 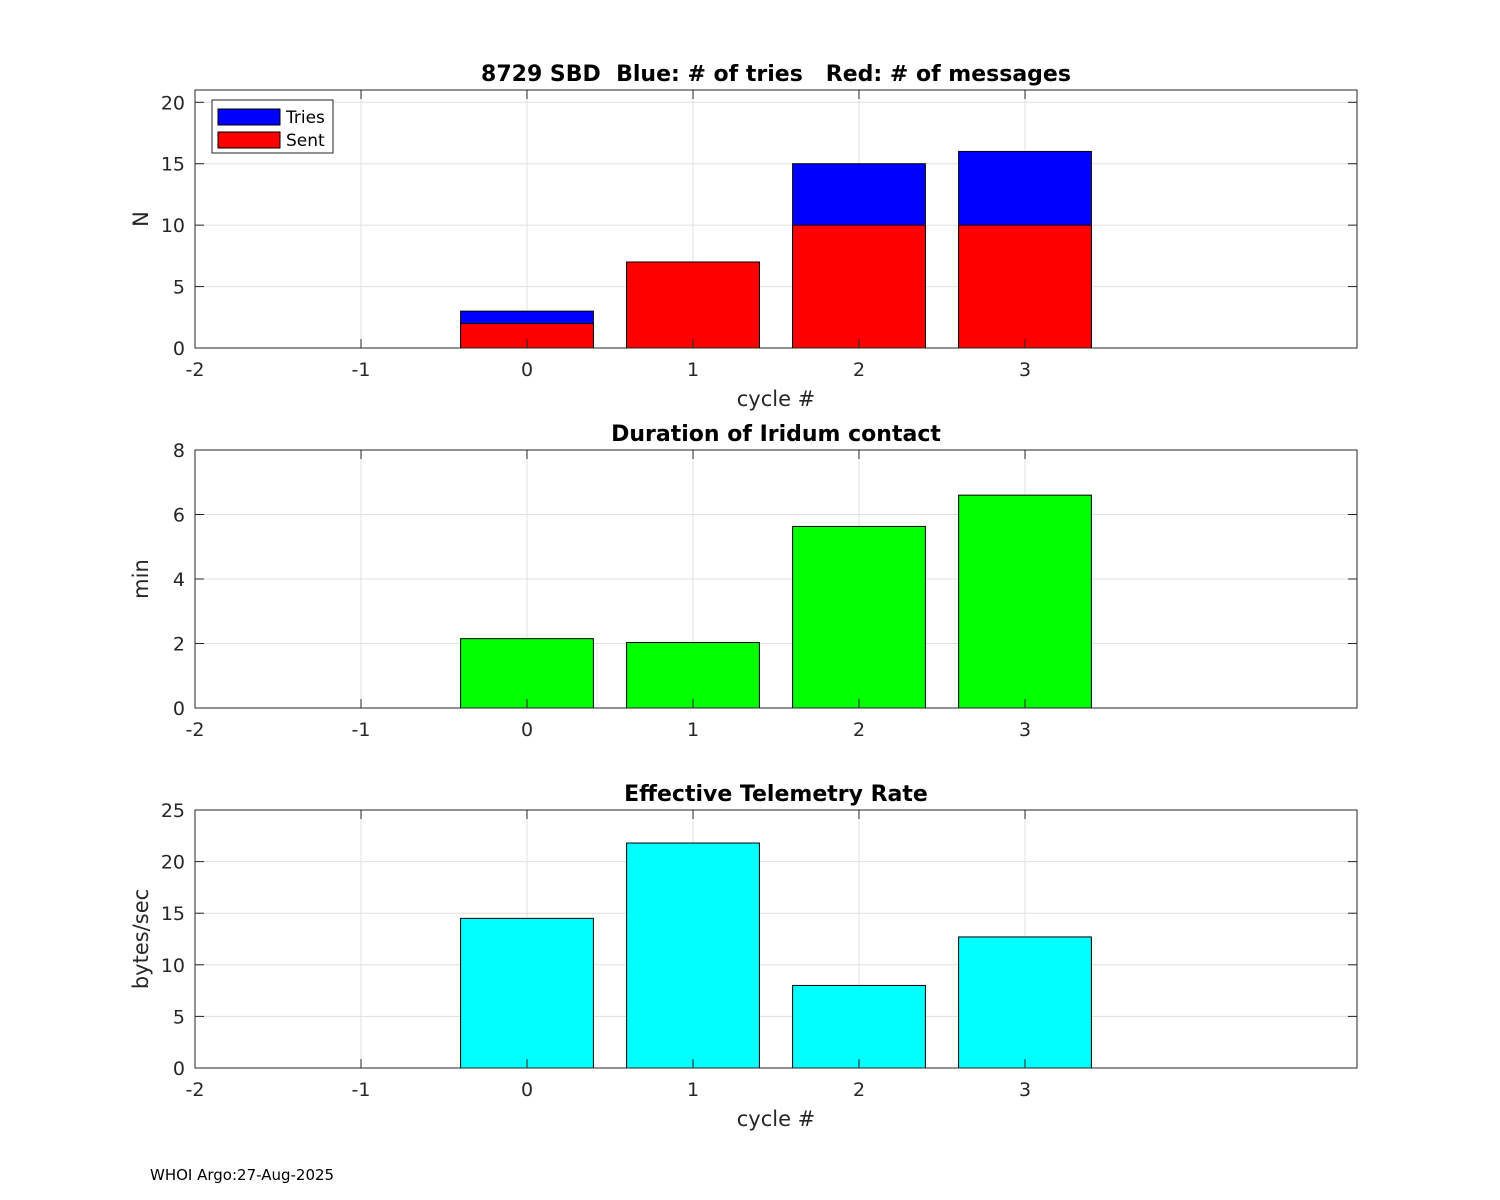 What do you see at coordinates (141, 939) in the screenshot?
I see `chart3-ylabel: bytes/sec` at bounding box center [141, 939].